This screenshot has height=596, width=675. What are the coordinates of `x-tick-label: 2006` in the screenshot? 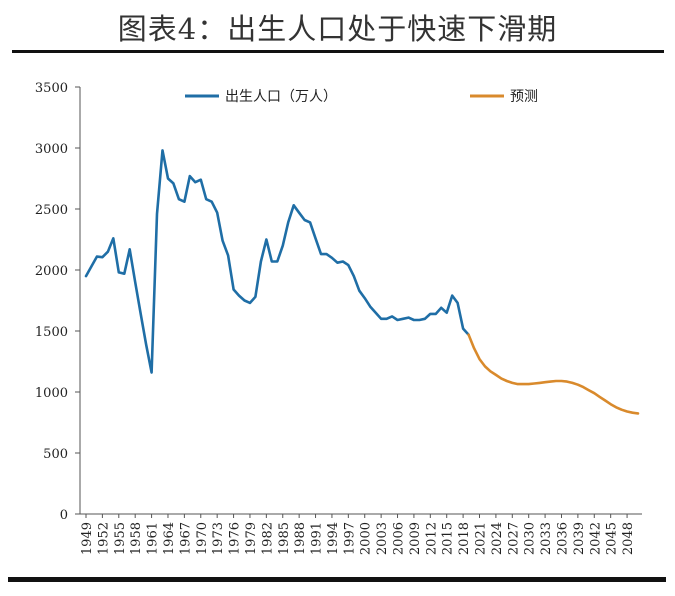 It's located at (399, 538).